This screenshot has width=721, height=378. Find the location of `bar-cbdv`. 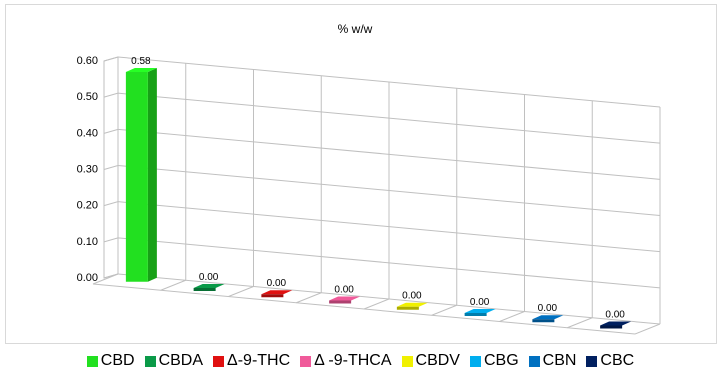

bar-cbdv is located at coordinates (412, 304).